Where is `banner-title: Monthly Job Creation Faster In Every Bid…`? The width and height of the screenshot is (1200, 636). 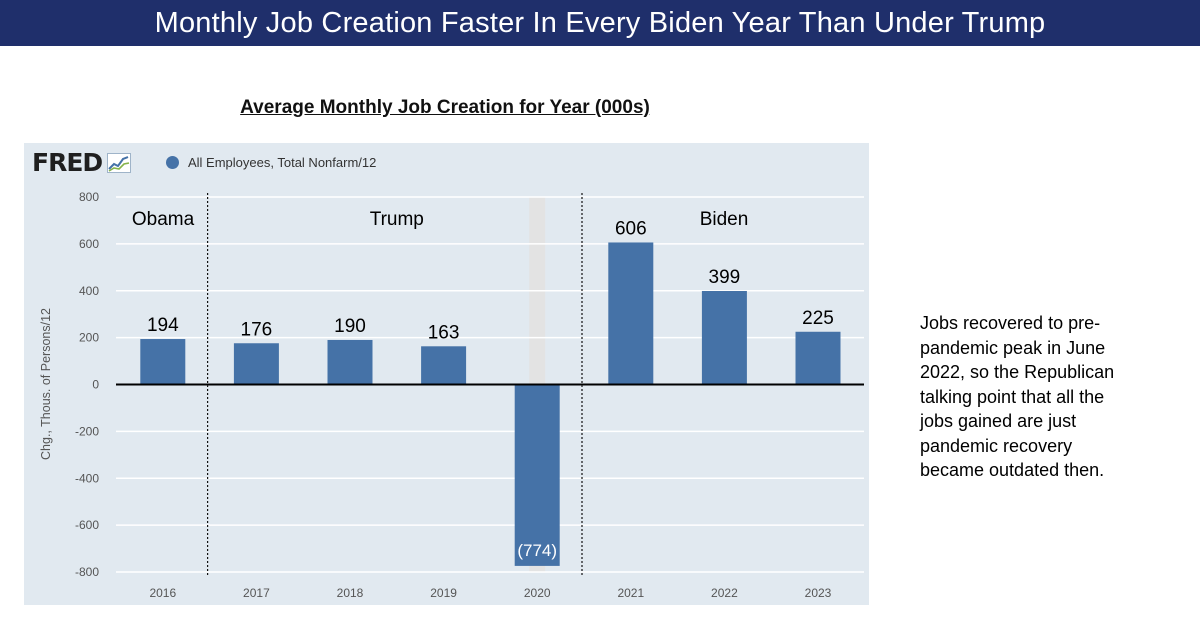 banner-title: Monthly Job Creation Faster In Every Bid… is located at coordinates (600, 22).